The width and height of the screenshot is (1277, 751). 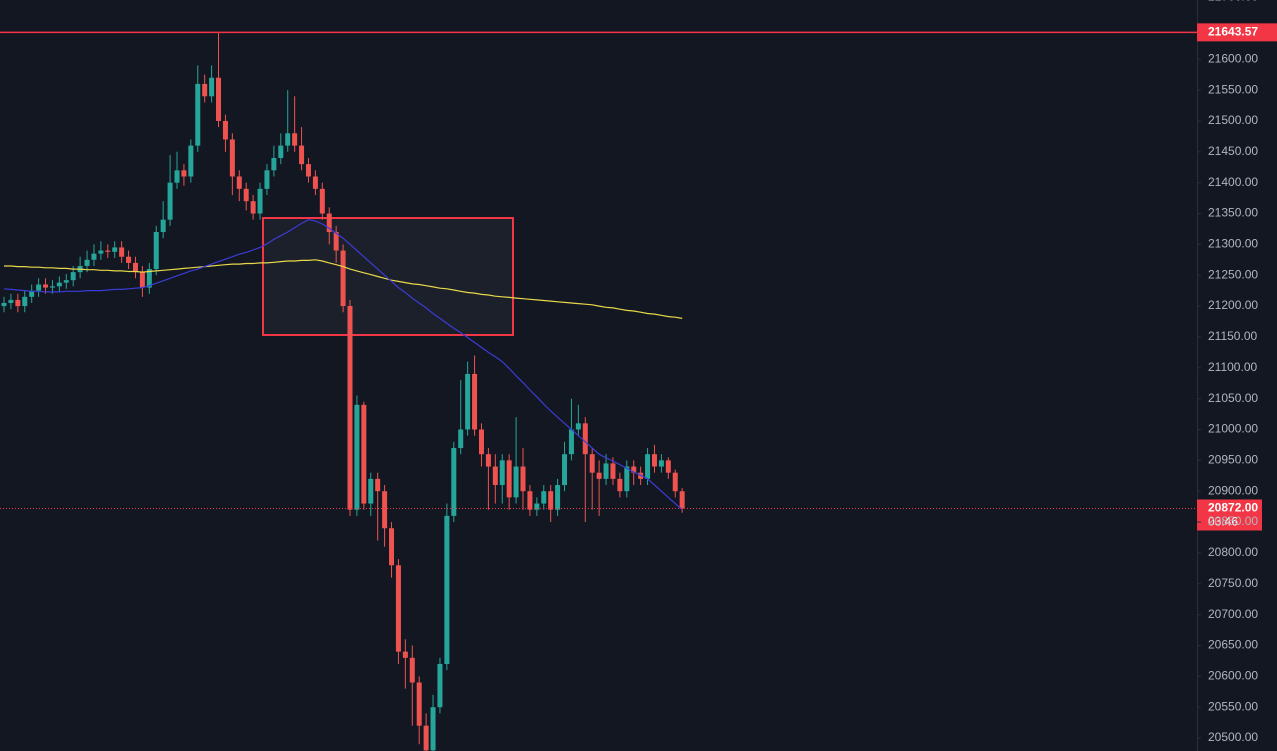 I want to click on y-tick-label: 21500.00, so click(x=1233, y=120).